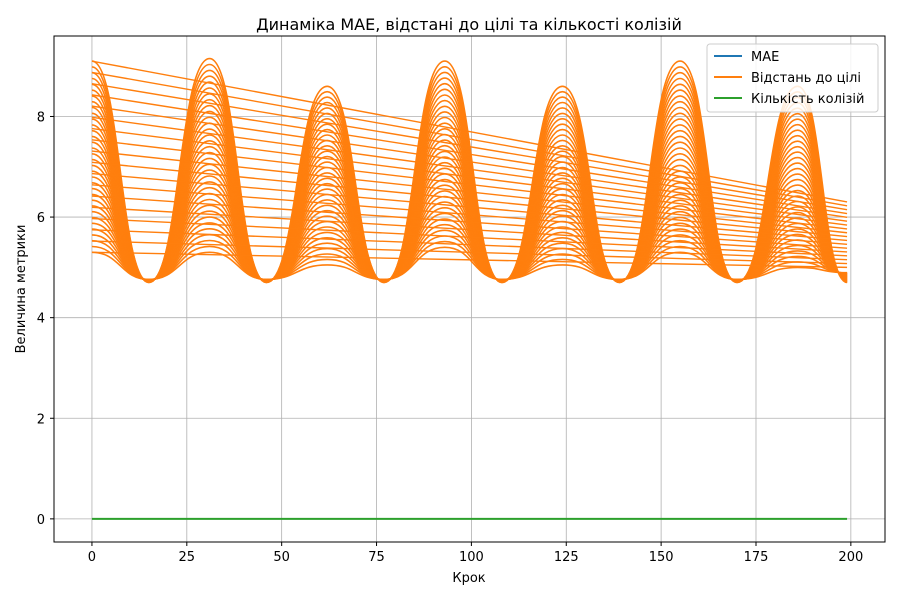  Describe the element at coordinates (661, 557) in the screenshot. I see `x-tick-label: 150` at that location.